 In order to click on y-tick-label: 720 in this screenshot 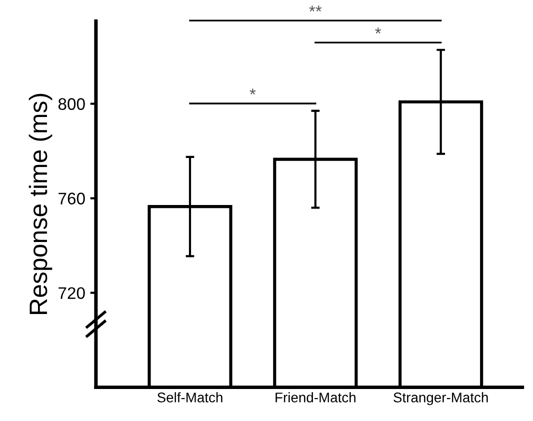, I will do `click(71, 293)`.